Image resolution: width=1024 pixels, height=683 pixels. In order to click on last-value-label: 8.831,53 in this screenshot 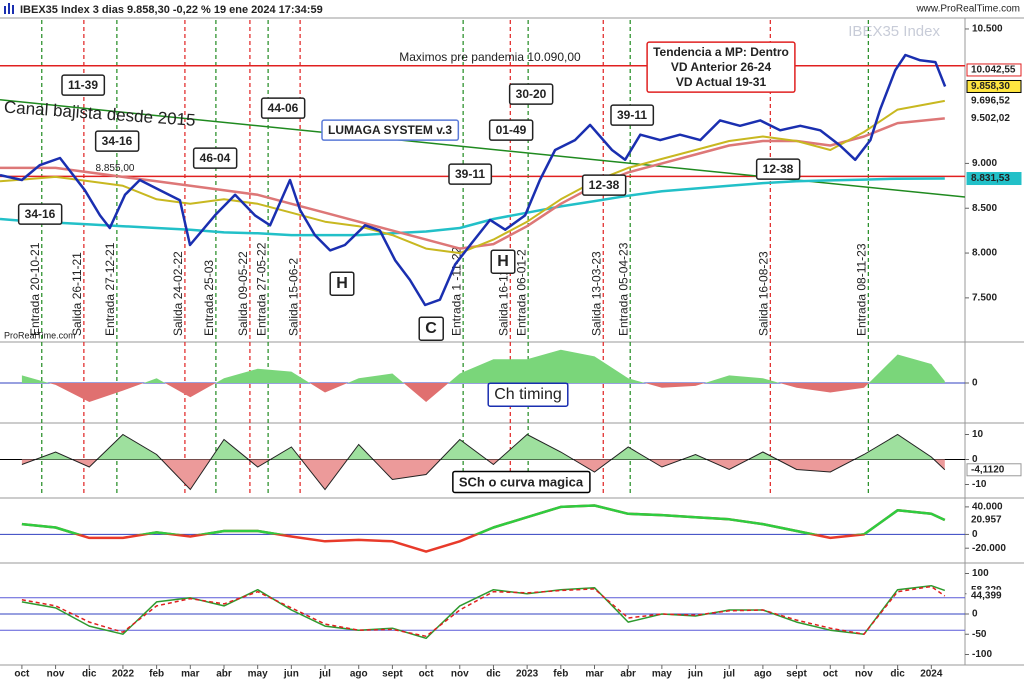, I will do `click(990, 178)`.